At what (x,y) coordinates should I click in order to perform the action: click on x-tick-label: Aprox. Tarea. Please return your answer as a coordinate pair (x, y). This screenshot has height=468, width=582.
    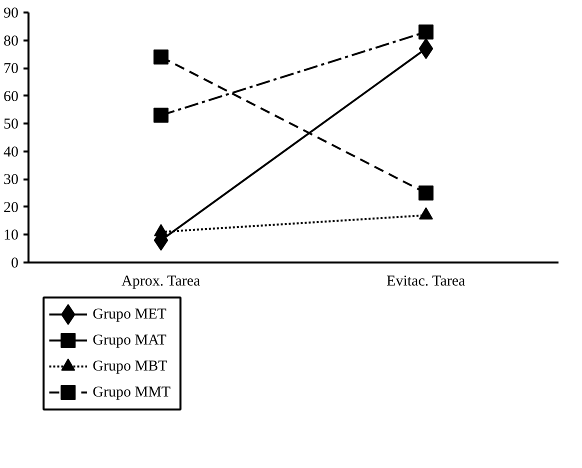
    Looking at the image, I should click on (161, 282).